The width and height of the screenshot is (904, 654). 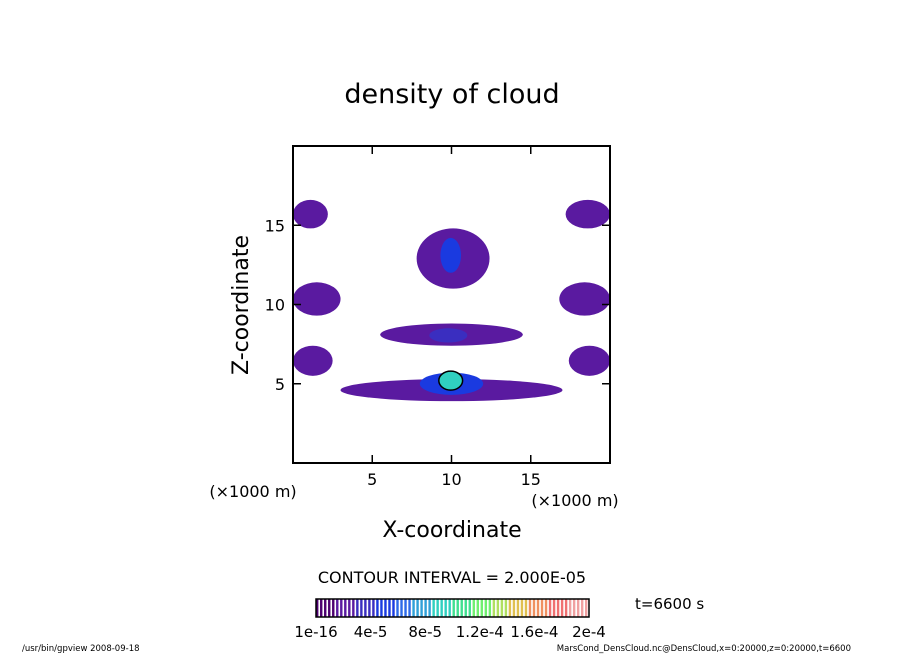 I want to click on cloud-layer, so click(x=451, y=300).